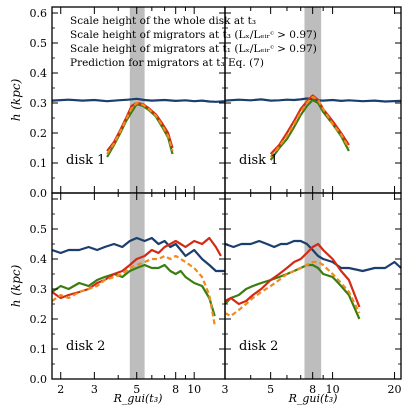 Image resolution: width=407 pixels, height=407 pixels. I want to click on series-whole-bottom-right, so click(313, 256).